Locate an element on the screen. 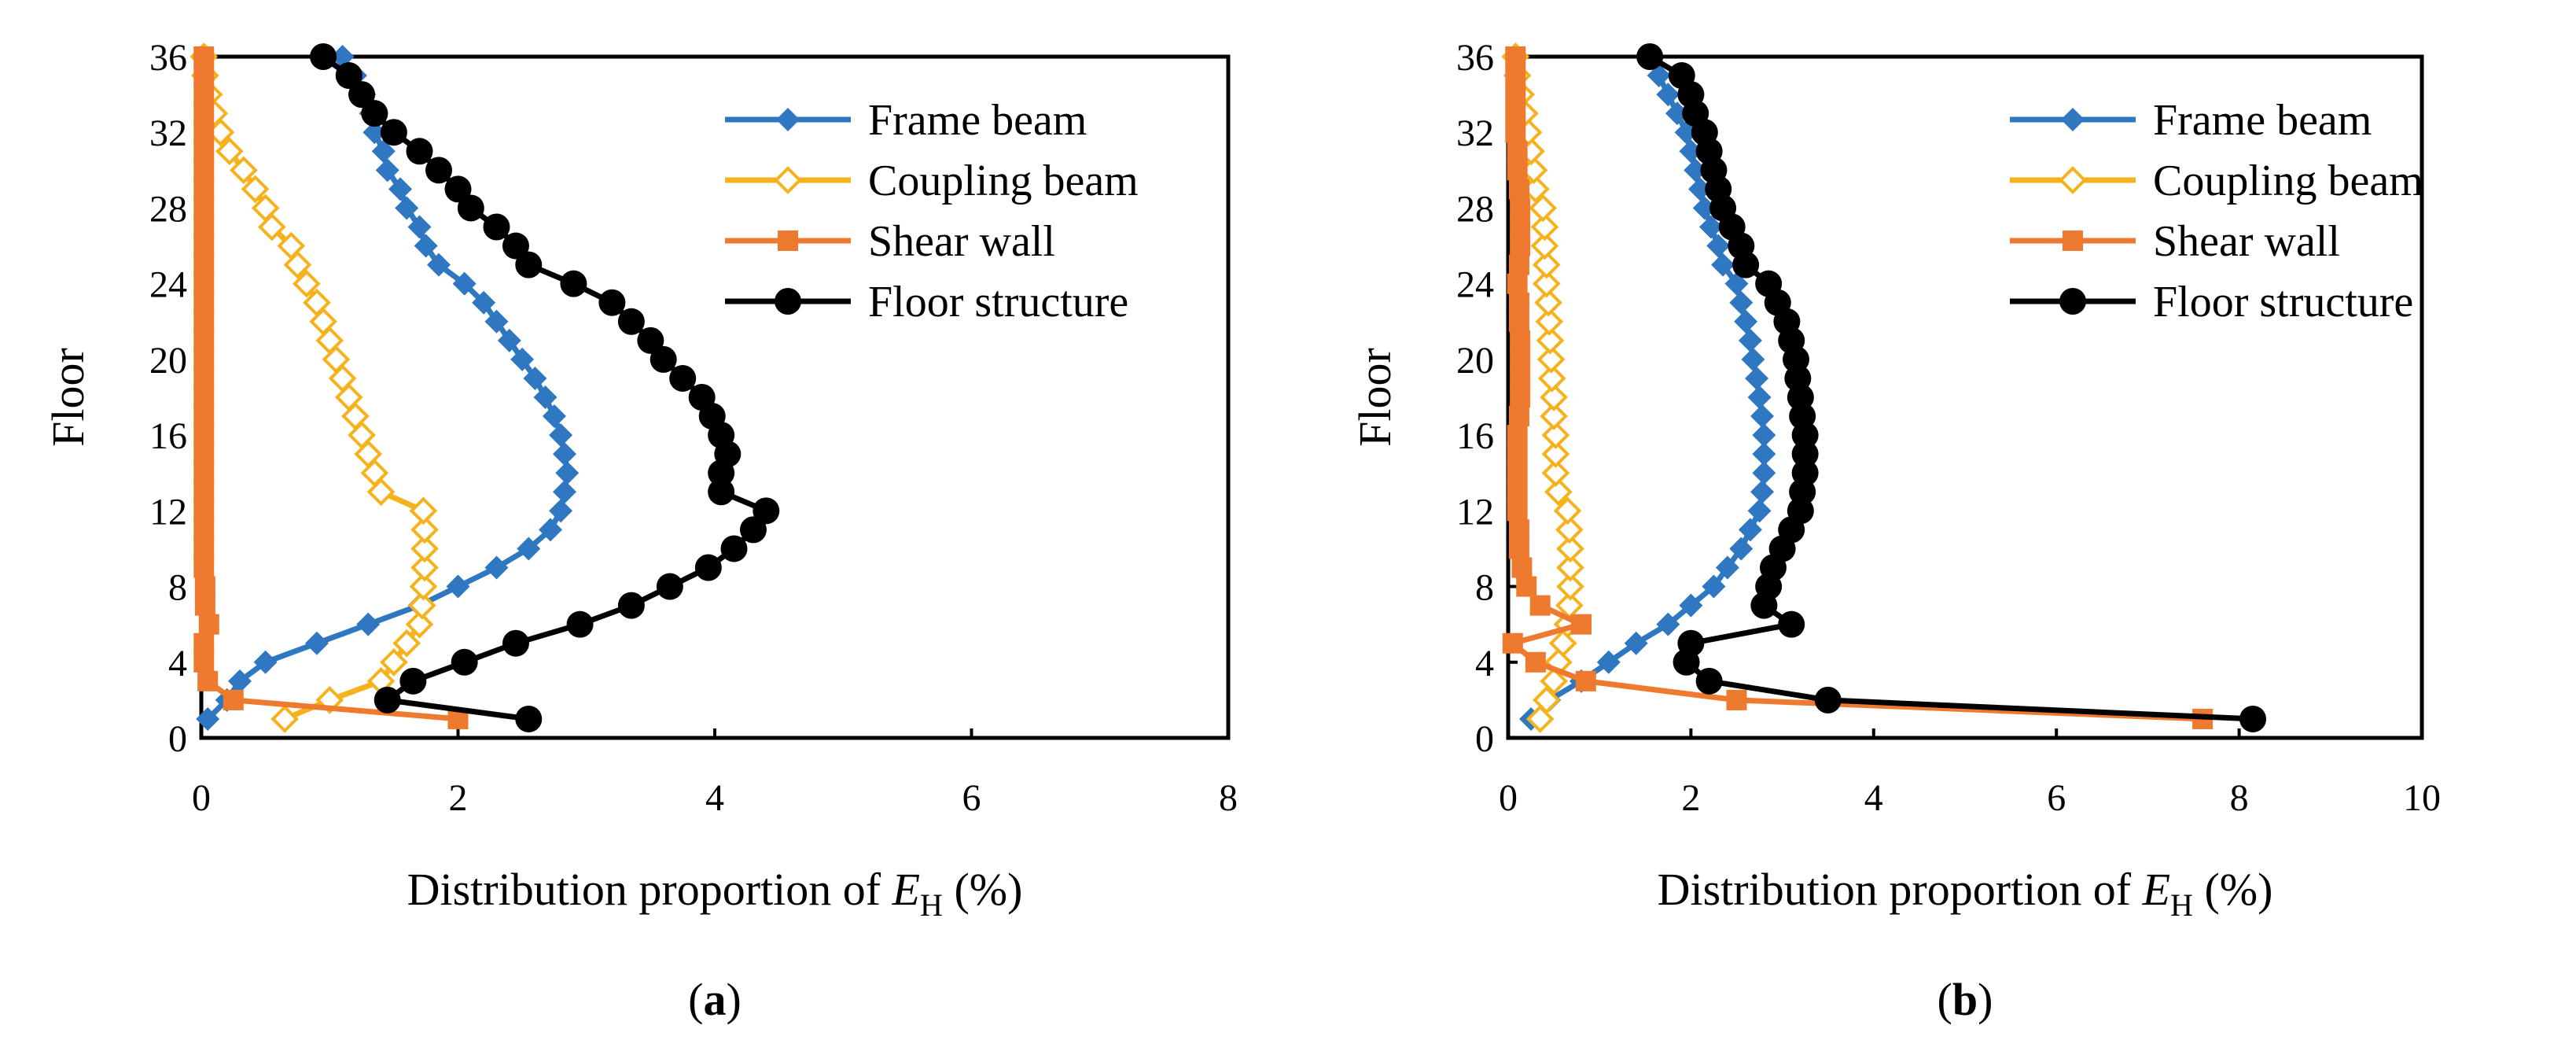 This screenshot has height=1051, width=2576. panel-a-series-coupling-beam is located at coordinates (315, 388).